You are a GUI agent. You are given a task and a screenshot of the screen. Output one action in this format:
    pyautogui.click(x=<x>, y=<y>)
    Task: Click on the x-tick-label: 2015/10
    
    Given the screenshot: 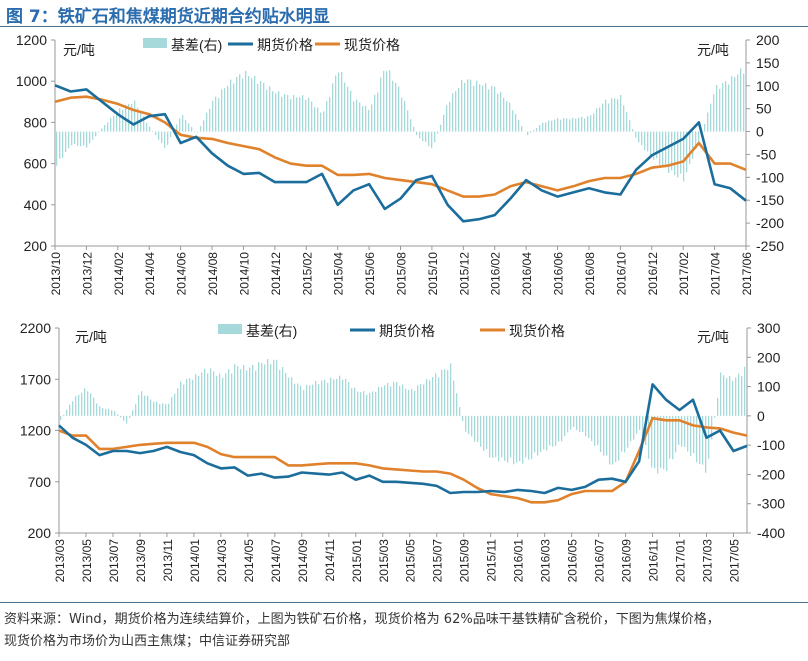 What is the action you would take?
    pyautogui.click(x=433, y=274)
    